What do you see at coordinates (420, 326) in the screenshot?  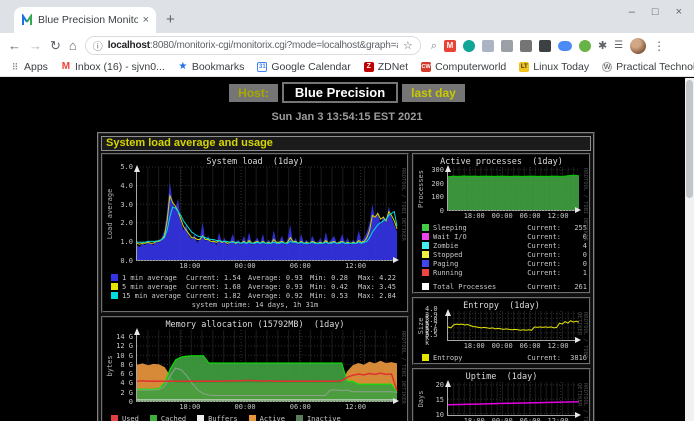 I see `y-axis-label: Size` at bounding box center [420, 326].